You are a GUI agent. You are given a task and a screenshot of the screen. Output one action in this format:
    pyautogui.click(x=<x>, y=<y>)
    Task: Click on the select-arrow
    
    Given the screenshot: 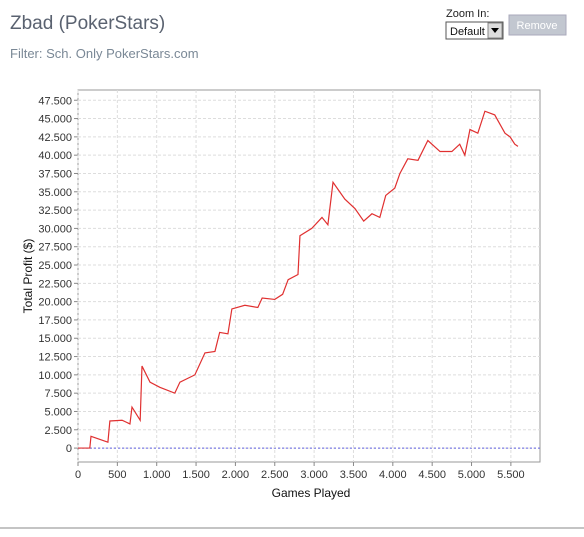 What is the action you would take?
    pyautogui.click(x=495, y=30)
    